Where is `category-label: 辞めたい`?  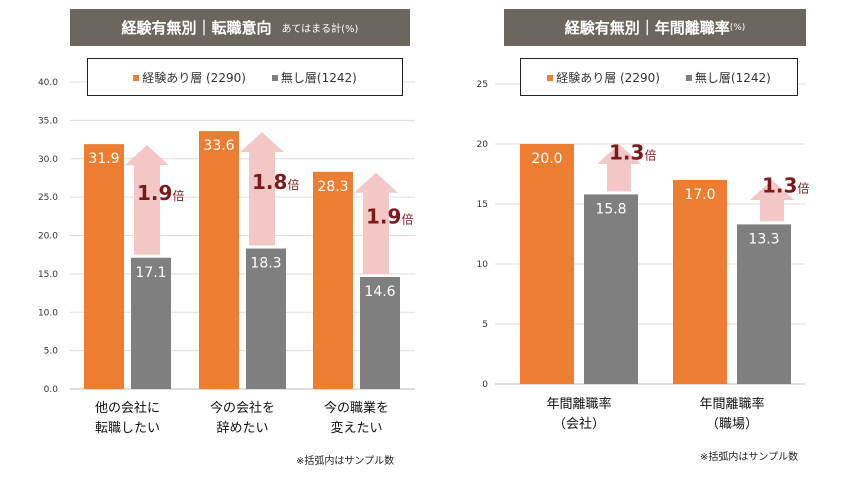
category-label: 辞めたい is located at coordinates (242, 428).